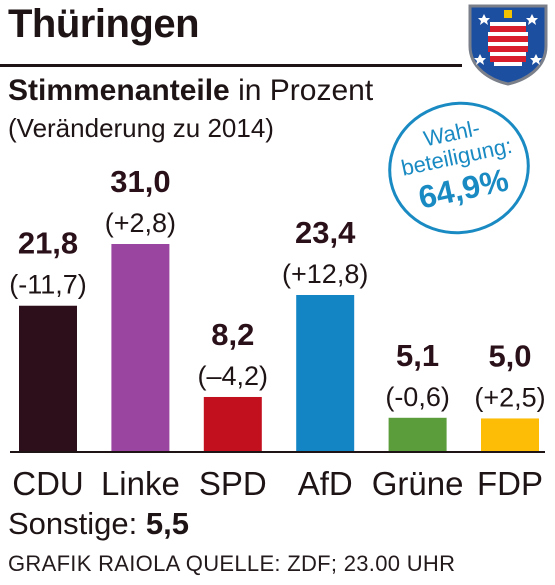 The image size is (555, 585). What do you see at coordinates (325, 373) in the screenshot?
I see `bar-afd` at bounding box center [325, 373].